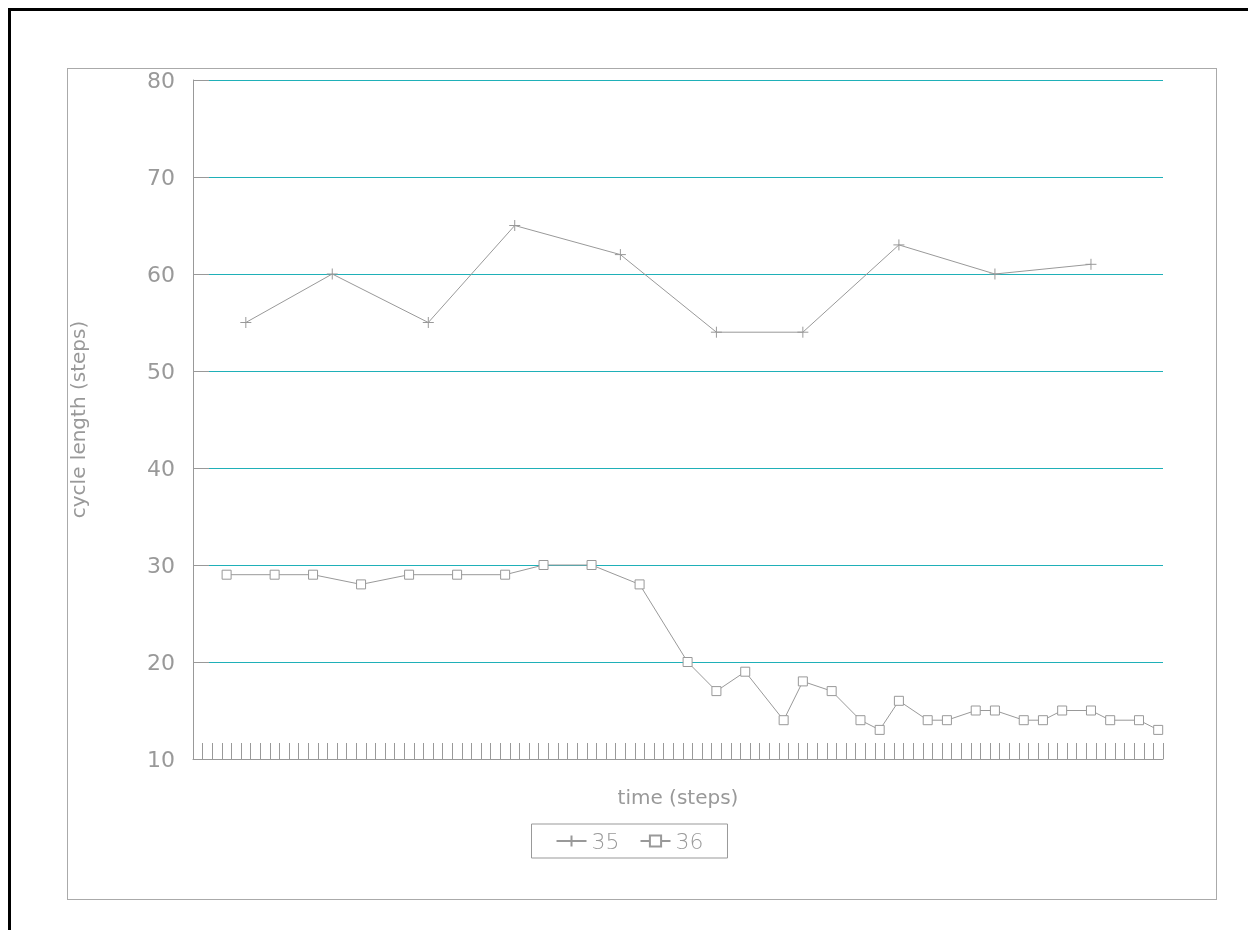 The height and width of the screenshot is (938, 1257). What do you see at coordinates (161, 371) in the screenshot?
I see `y-tick-label: 50` at bounding box center [161, 371].